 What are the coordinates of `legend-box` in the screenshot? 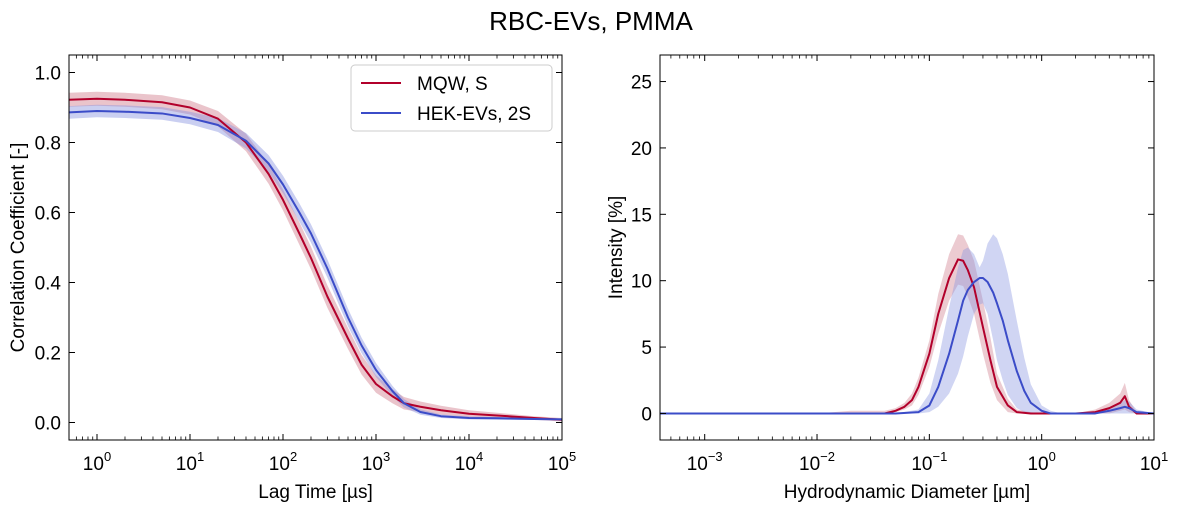 It's located at (451, 98).